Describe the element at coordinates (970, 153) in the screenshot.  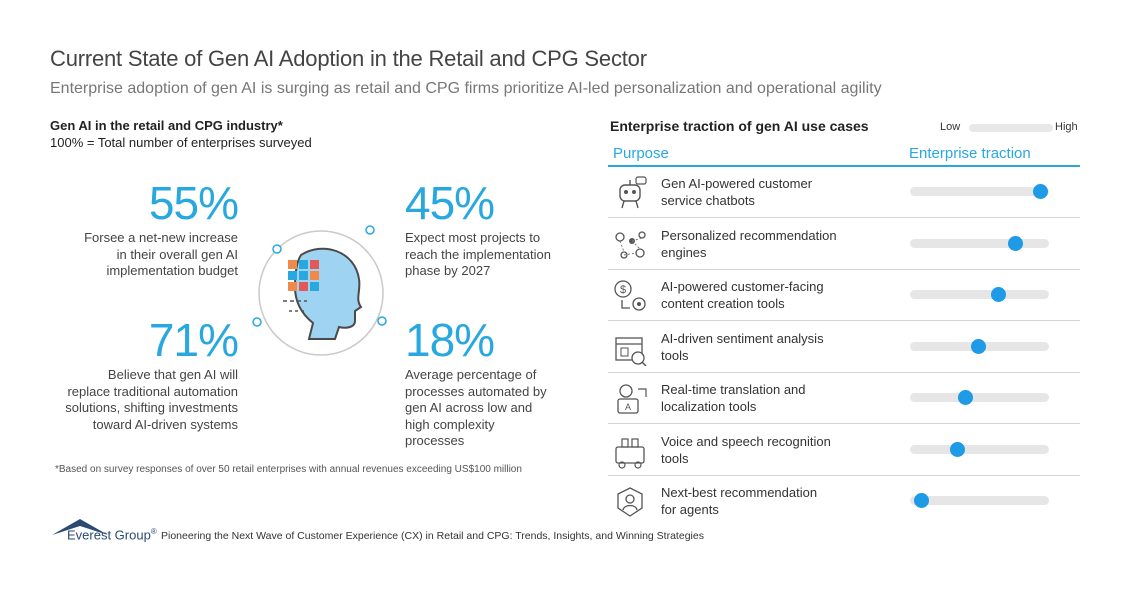
I see `column-traction: Enterprise traction` at that location.